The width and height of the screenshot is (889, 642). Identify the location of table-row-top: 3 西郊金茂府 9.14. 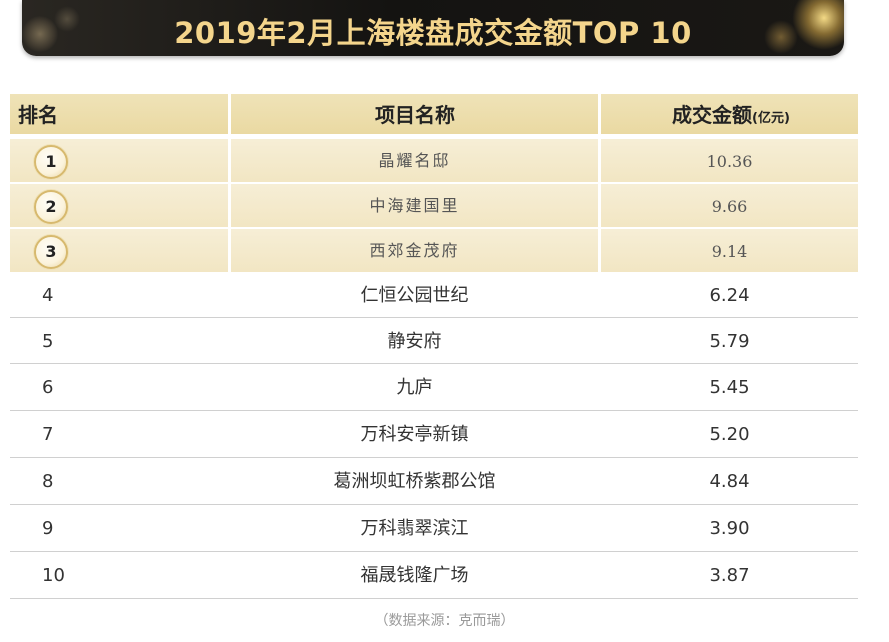
(434, 250).